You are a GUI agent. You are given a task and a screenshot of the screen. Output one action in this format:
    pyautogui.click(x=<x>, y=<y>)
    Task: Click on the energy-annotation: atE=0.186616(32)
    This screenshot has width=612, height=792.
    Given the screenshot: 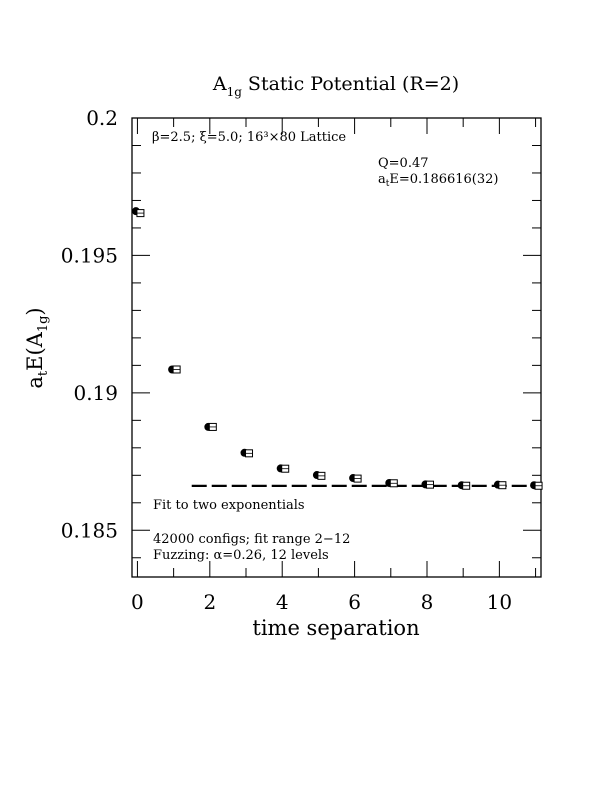 What is the action you would take?
    pyautogui.click(x=438, y=180)
    